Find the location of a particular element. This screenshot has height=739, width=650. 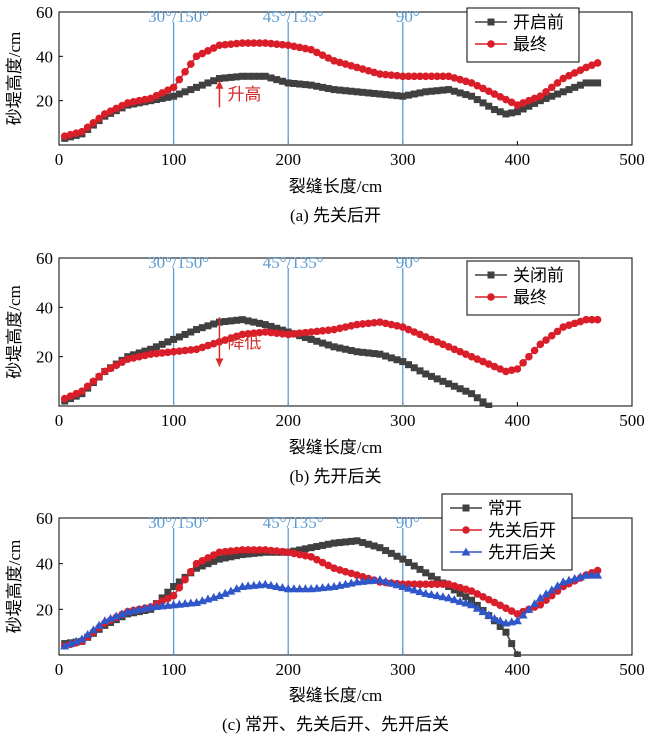

legend-box is located at coordinates (523, 35).